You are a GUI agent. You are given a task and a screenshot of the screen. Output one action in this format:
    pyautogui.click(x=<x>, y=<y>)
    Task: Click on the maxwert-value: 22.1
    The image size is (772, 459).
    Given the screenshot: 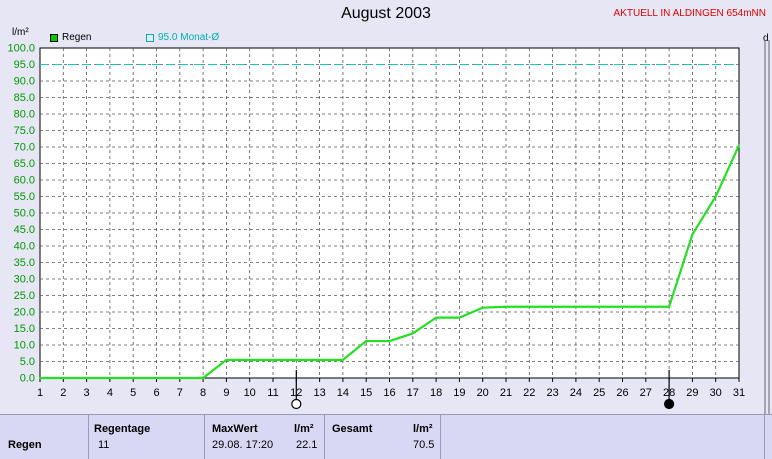 What is the action you would take?
    pyautogui.click(x=307, y=445)
    